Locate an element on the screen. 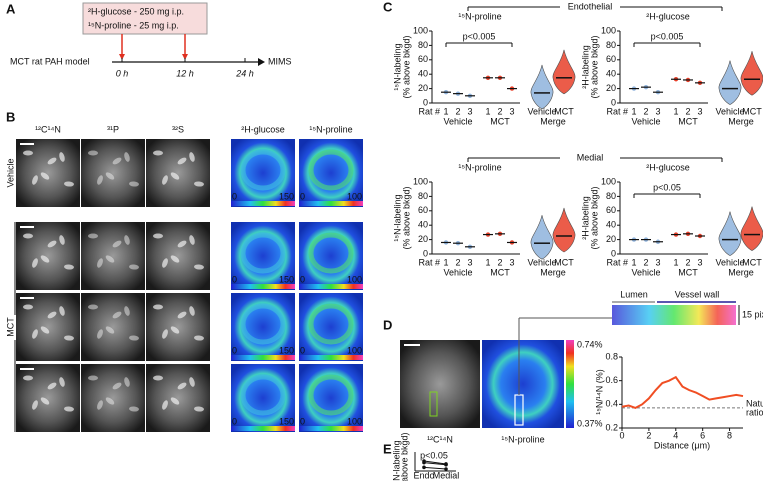 The width and height of the screenshot is (763, 481). x-tick-label: 6 is located at coordinates (702, 435).